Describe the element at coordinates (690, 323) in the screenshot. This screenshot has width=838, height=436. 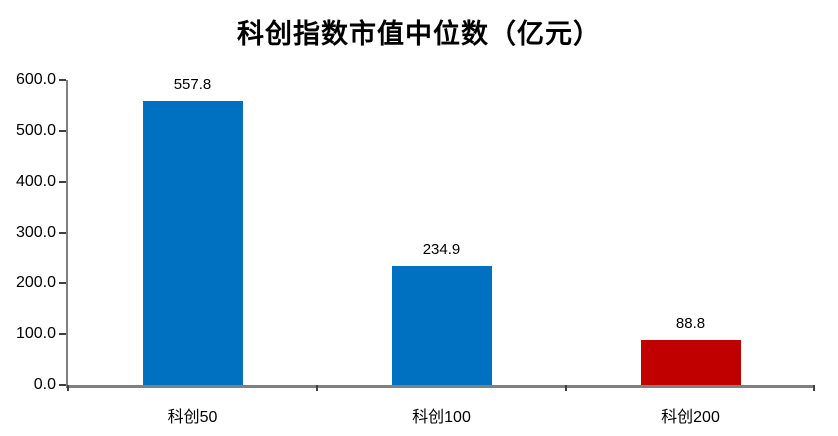
I see `bar-value-label: 88.8` at that location.